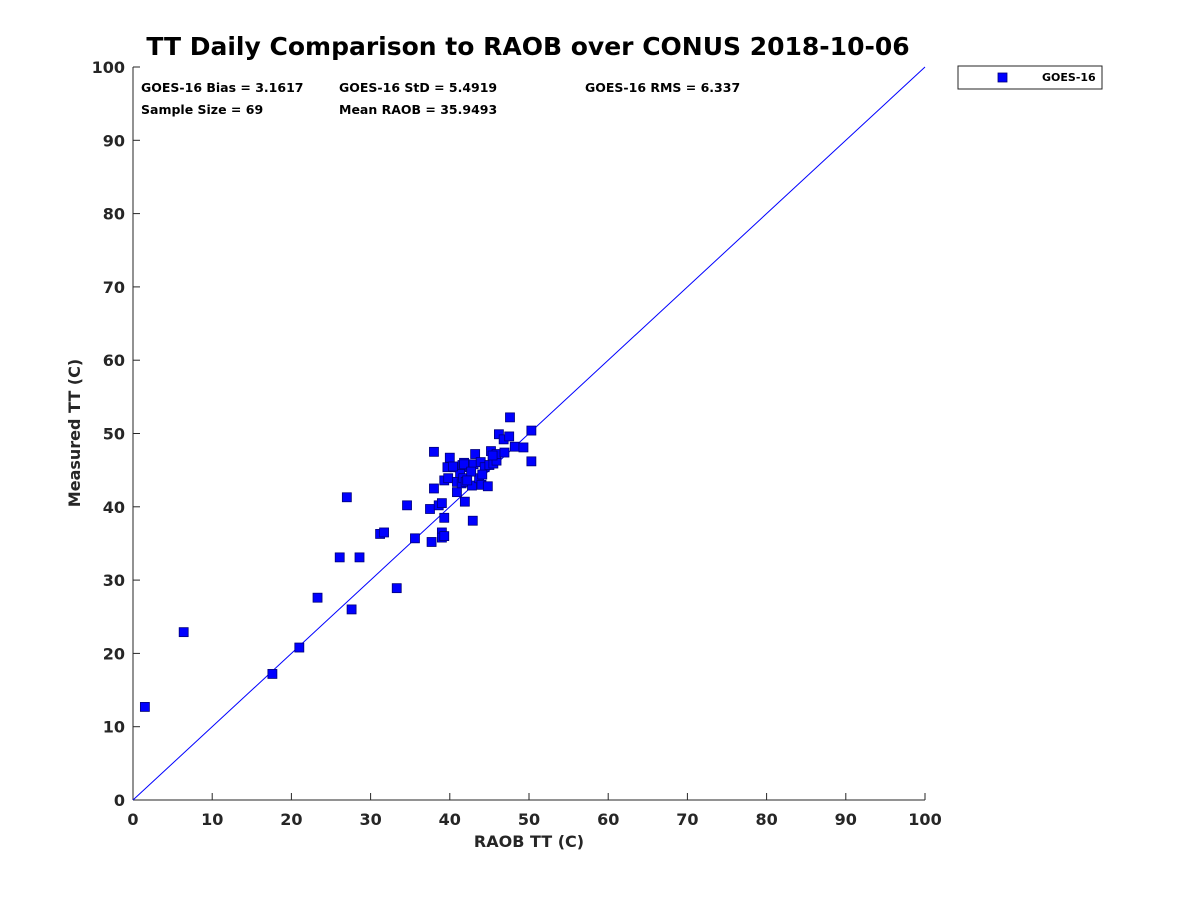 This screenshot has height=900, width=1200. I want to click on y-axis-label: Measured TT (C), so click(74, 433).